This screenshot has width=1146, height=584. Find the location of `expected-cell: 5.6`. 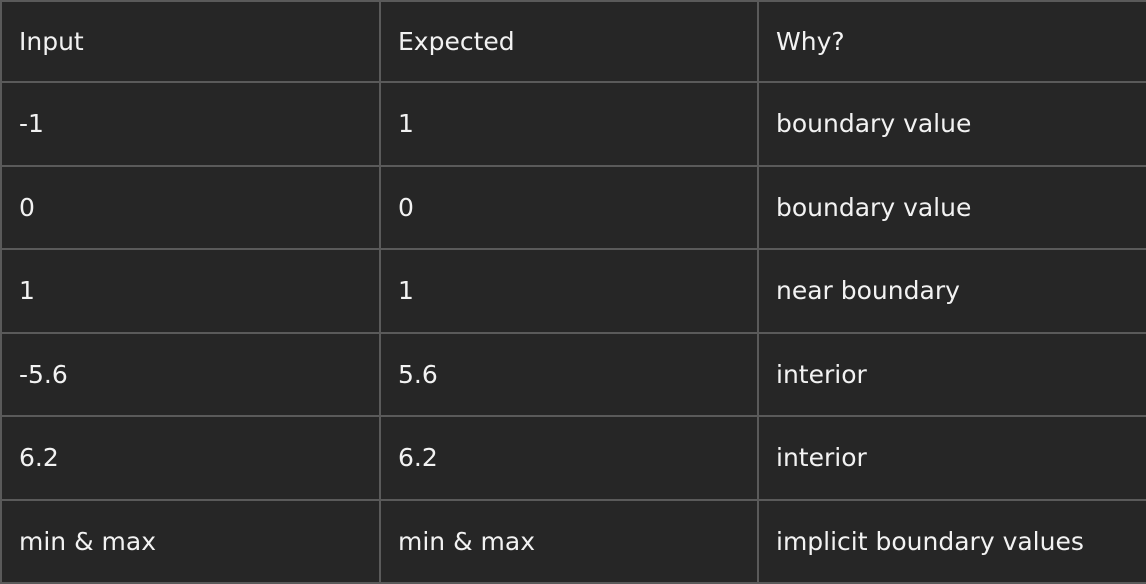

expected-cell: 5.6 is located at coordinates (569, 374).